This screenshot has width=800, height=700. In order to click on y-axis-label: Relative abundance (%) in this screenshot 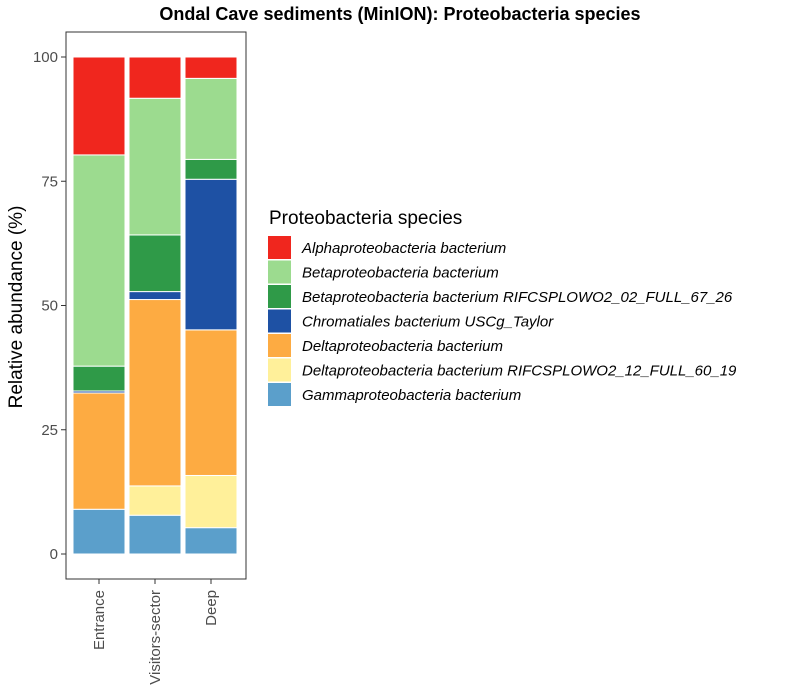, I will do `click(16, 307)`.